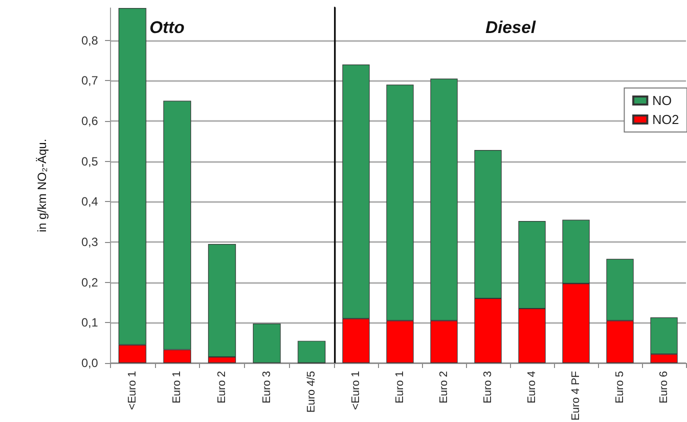 The image size is (687, 422). What do you see at coordinates (532, 387) in the screenshot?
I see `x-tick-label: Euro 4` at bounding box center [532, 387].